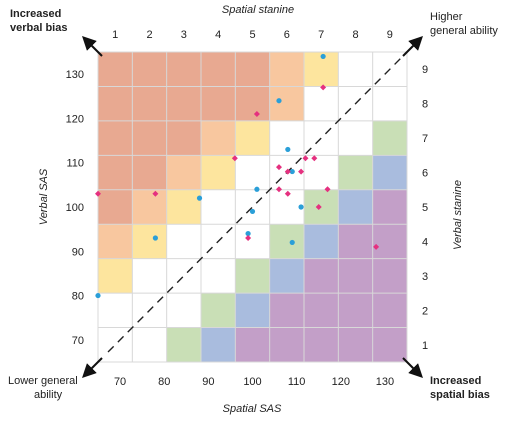 The height and width of the screenshot is (425, 516). What do you see at coordinates (92, 46) in the screenshot?
I see `arrow-top-left` at bounding box center [92, 46].